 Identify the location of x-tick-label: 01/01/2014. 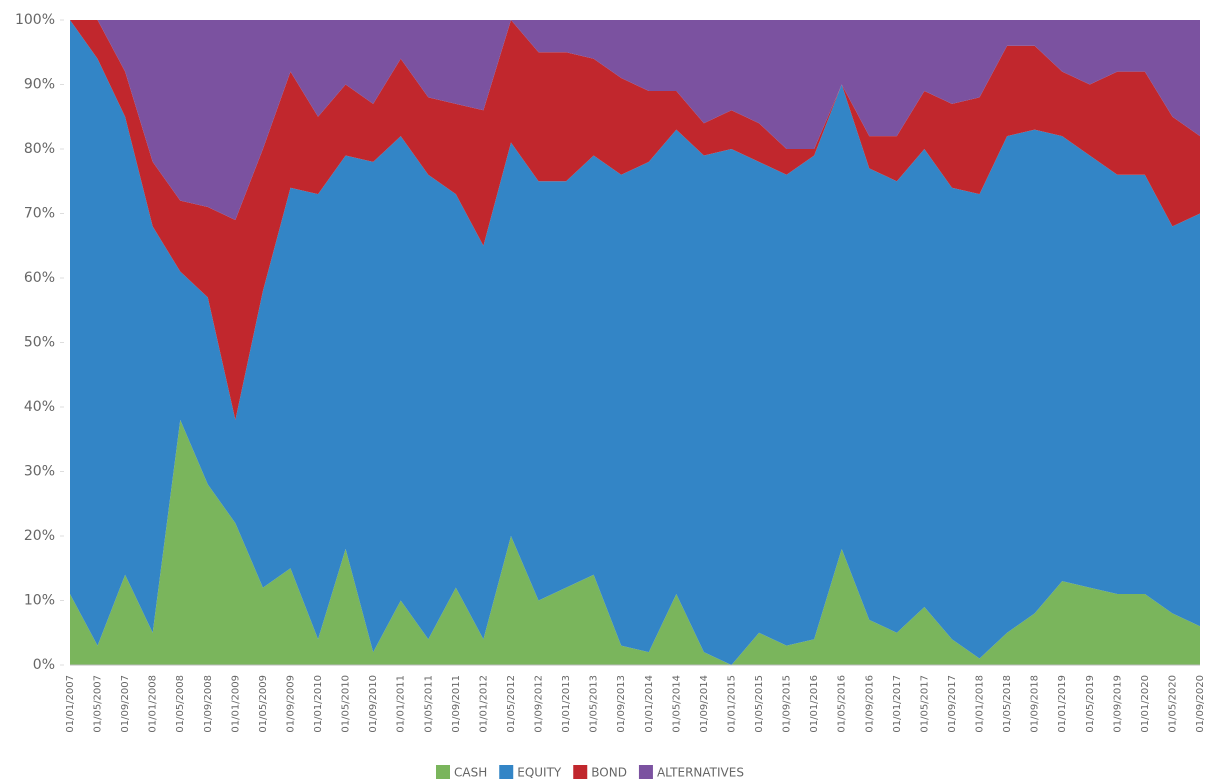
(649, 704).